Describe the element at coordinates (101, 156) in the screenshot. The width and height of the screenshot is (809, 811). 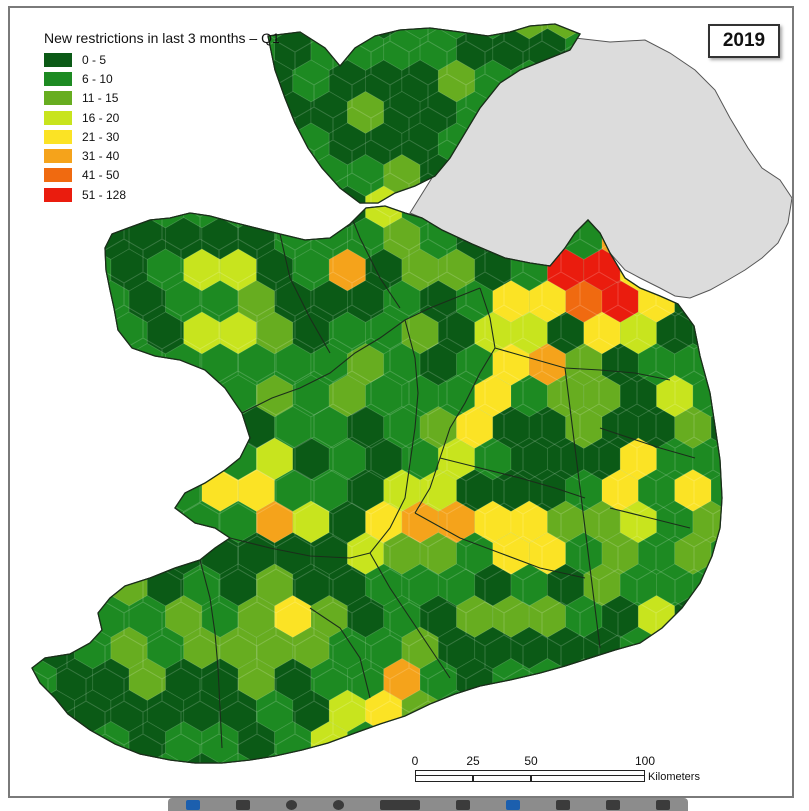
I see `legend-label: 31 - 40` at that location.